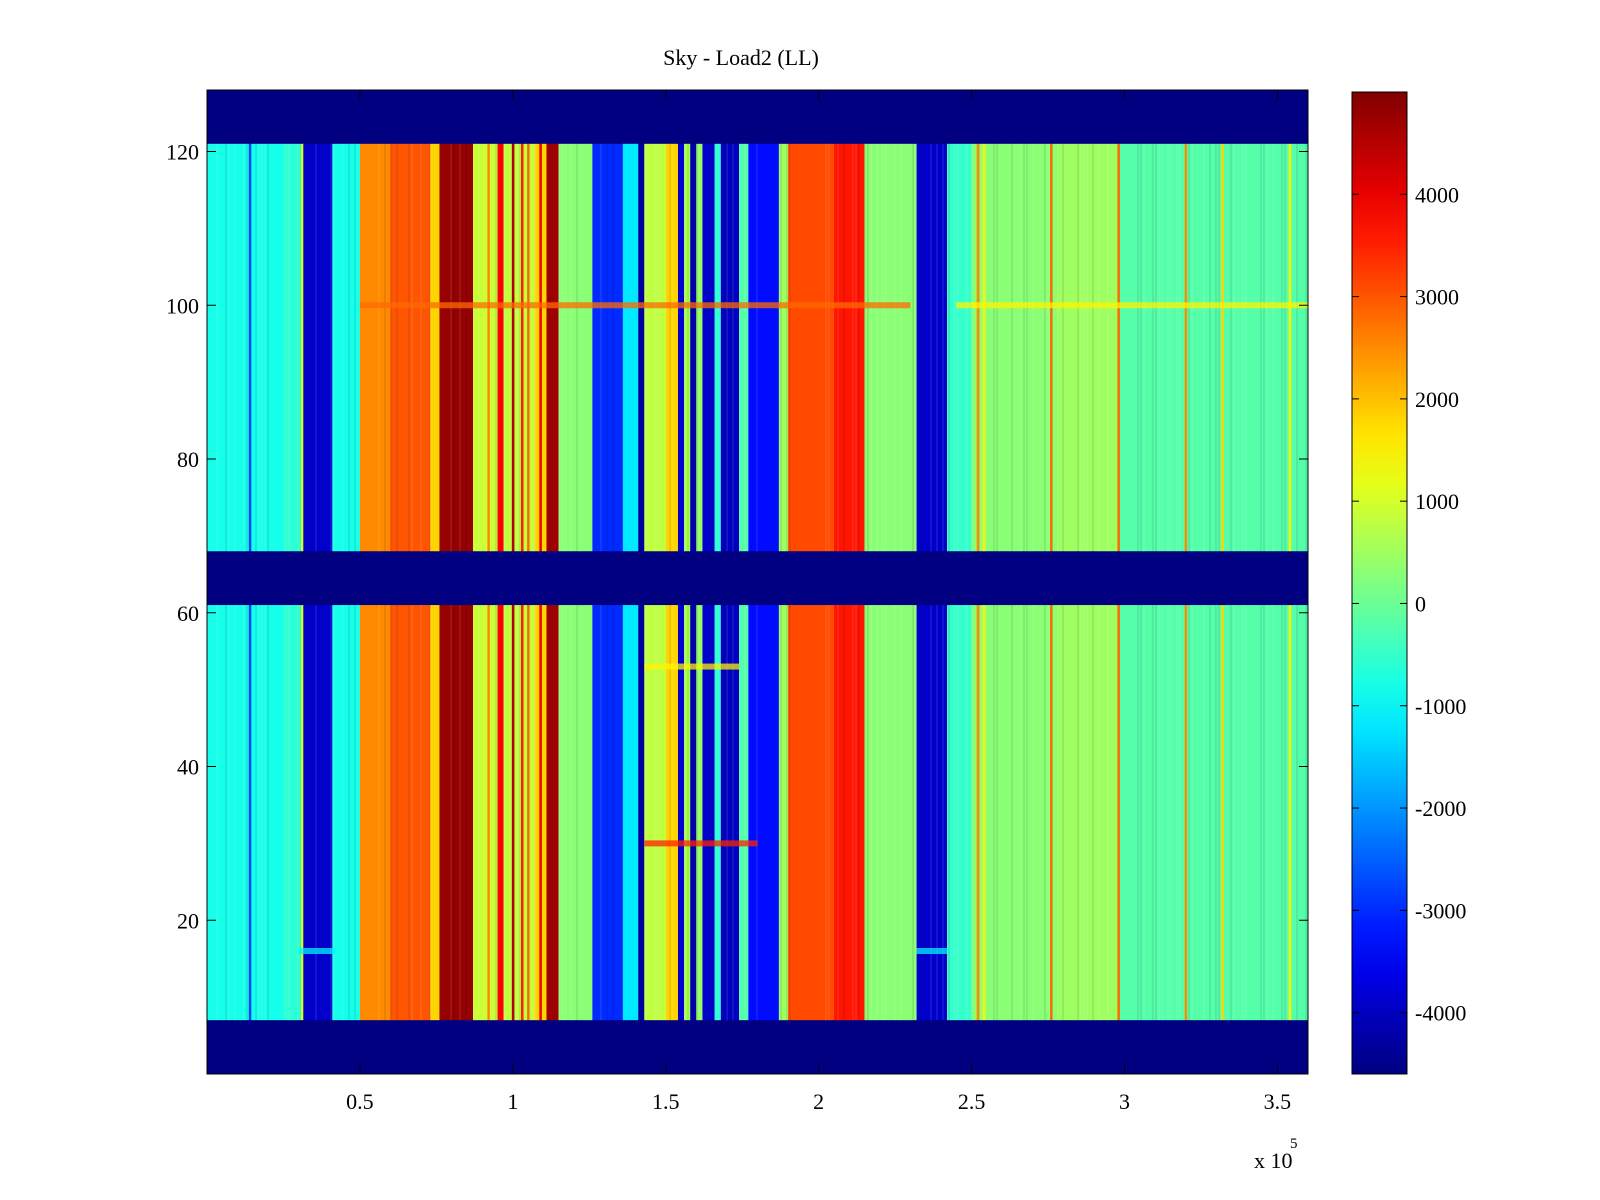 The width and height of the screenshot is (1600, 1200). I want to click on colorbar-tick-label: -4000, so click(1440, 1013).